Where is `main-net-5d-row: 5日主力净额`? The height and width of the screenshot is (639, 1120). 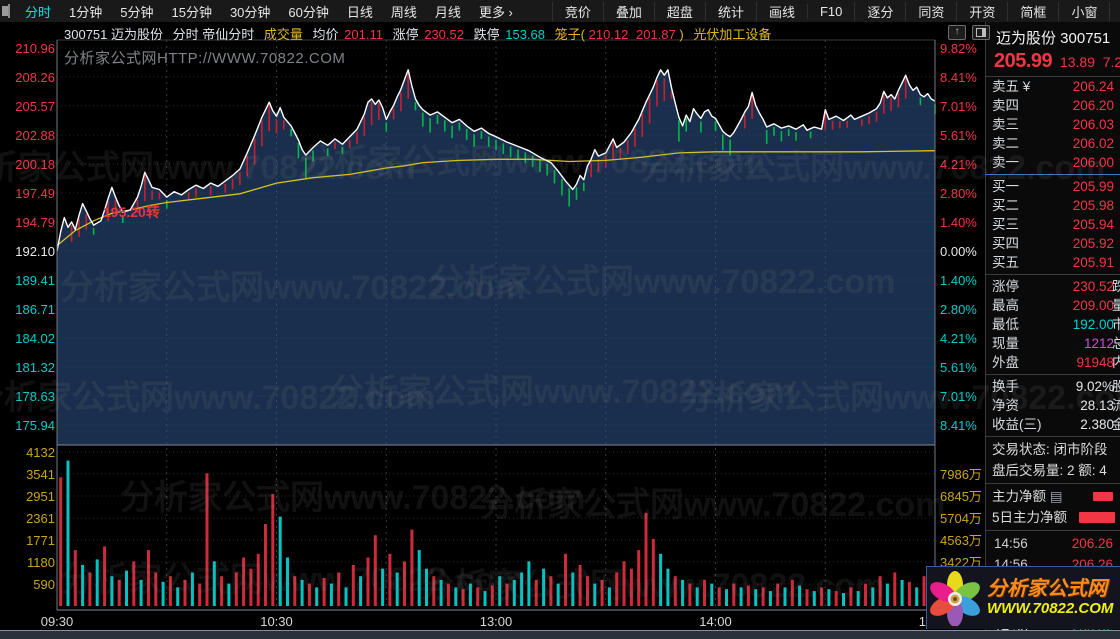
main-net-5d-row: 5日主力净额 is located at coordinates (1053, 517).